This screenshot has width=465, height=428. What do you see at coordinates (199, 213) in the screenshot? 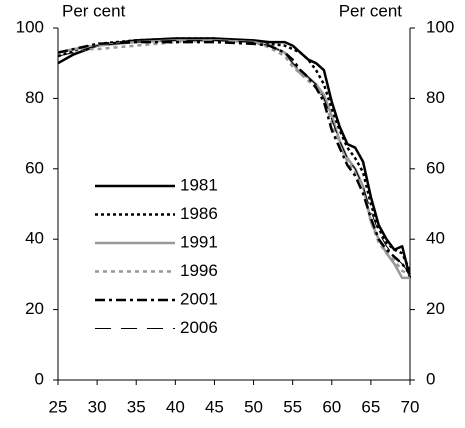
I see `legend-label: 1986` at bounding box center [199, 213].